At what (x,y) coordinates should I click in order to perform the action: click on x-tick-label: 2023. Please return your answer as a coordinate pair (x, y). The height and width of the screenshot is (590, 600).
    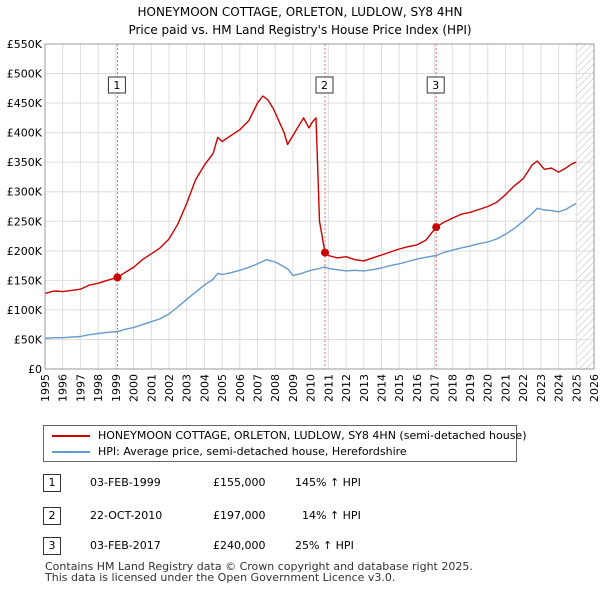
    Looking at the image, I should click on (541, 388).